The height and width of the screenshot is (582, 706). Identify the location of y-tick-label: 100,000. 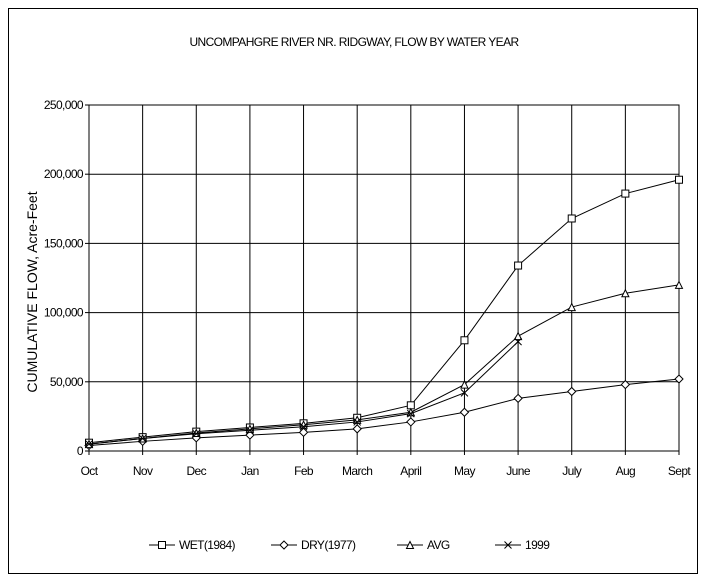
(64, 313).